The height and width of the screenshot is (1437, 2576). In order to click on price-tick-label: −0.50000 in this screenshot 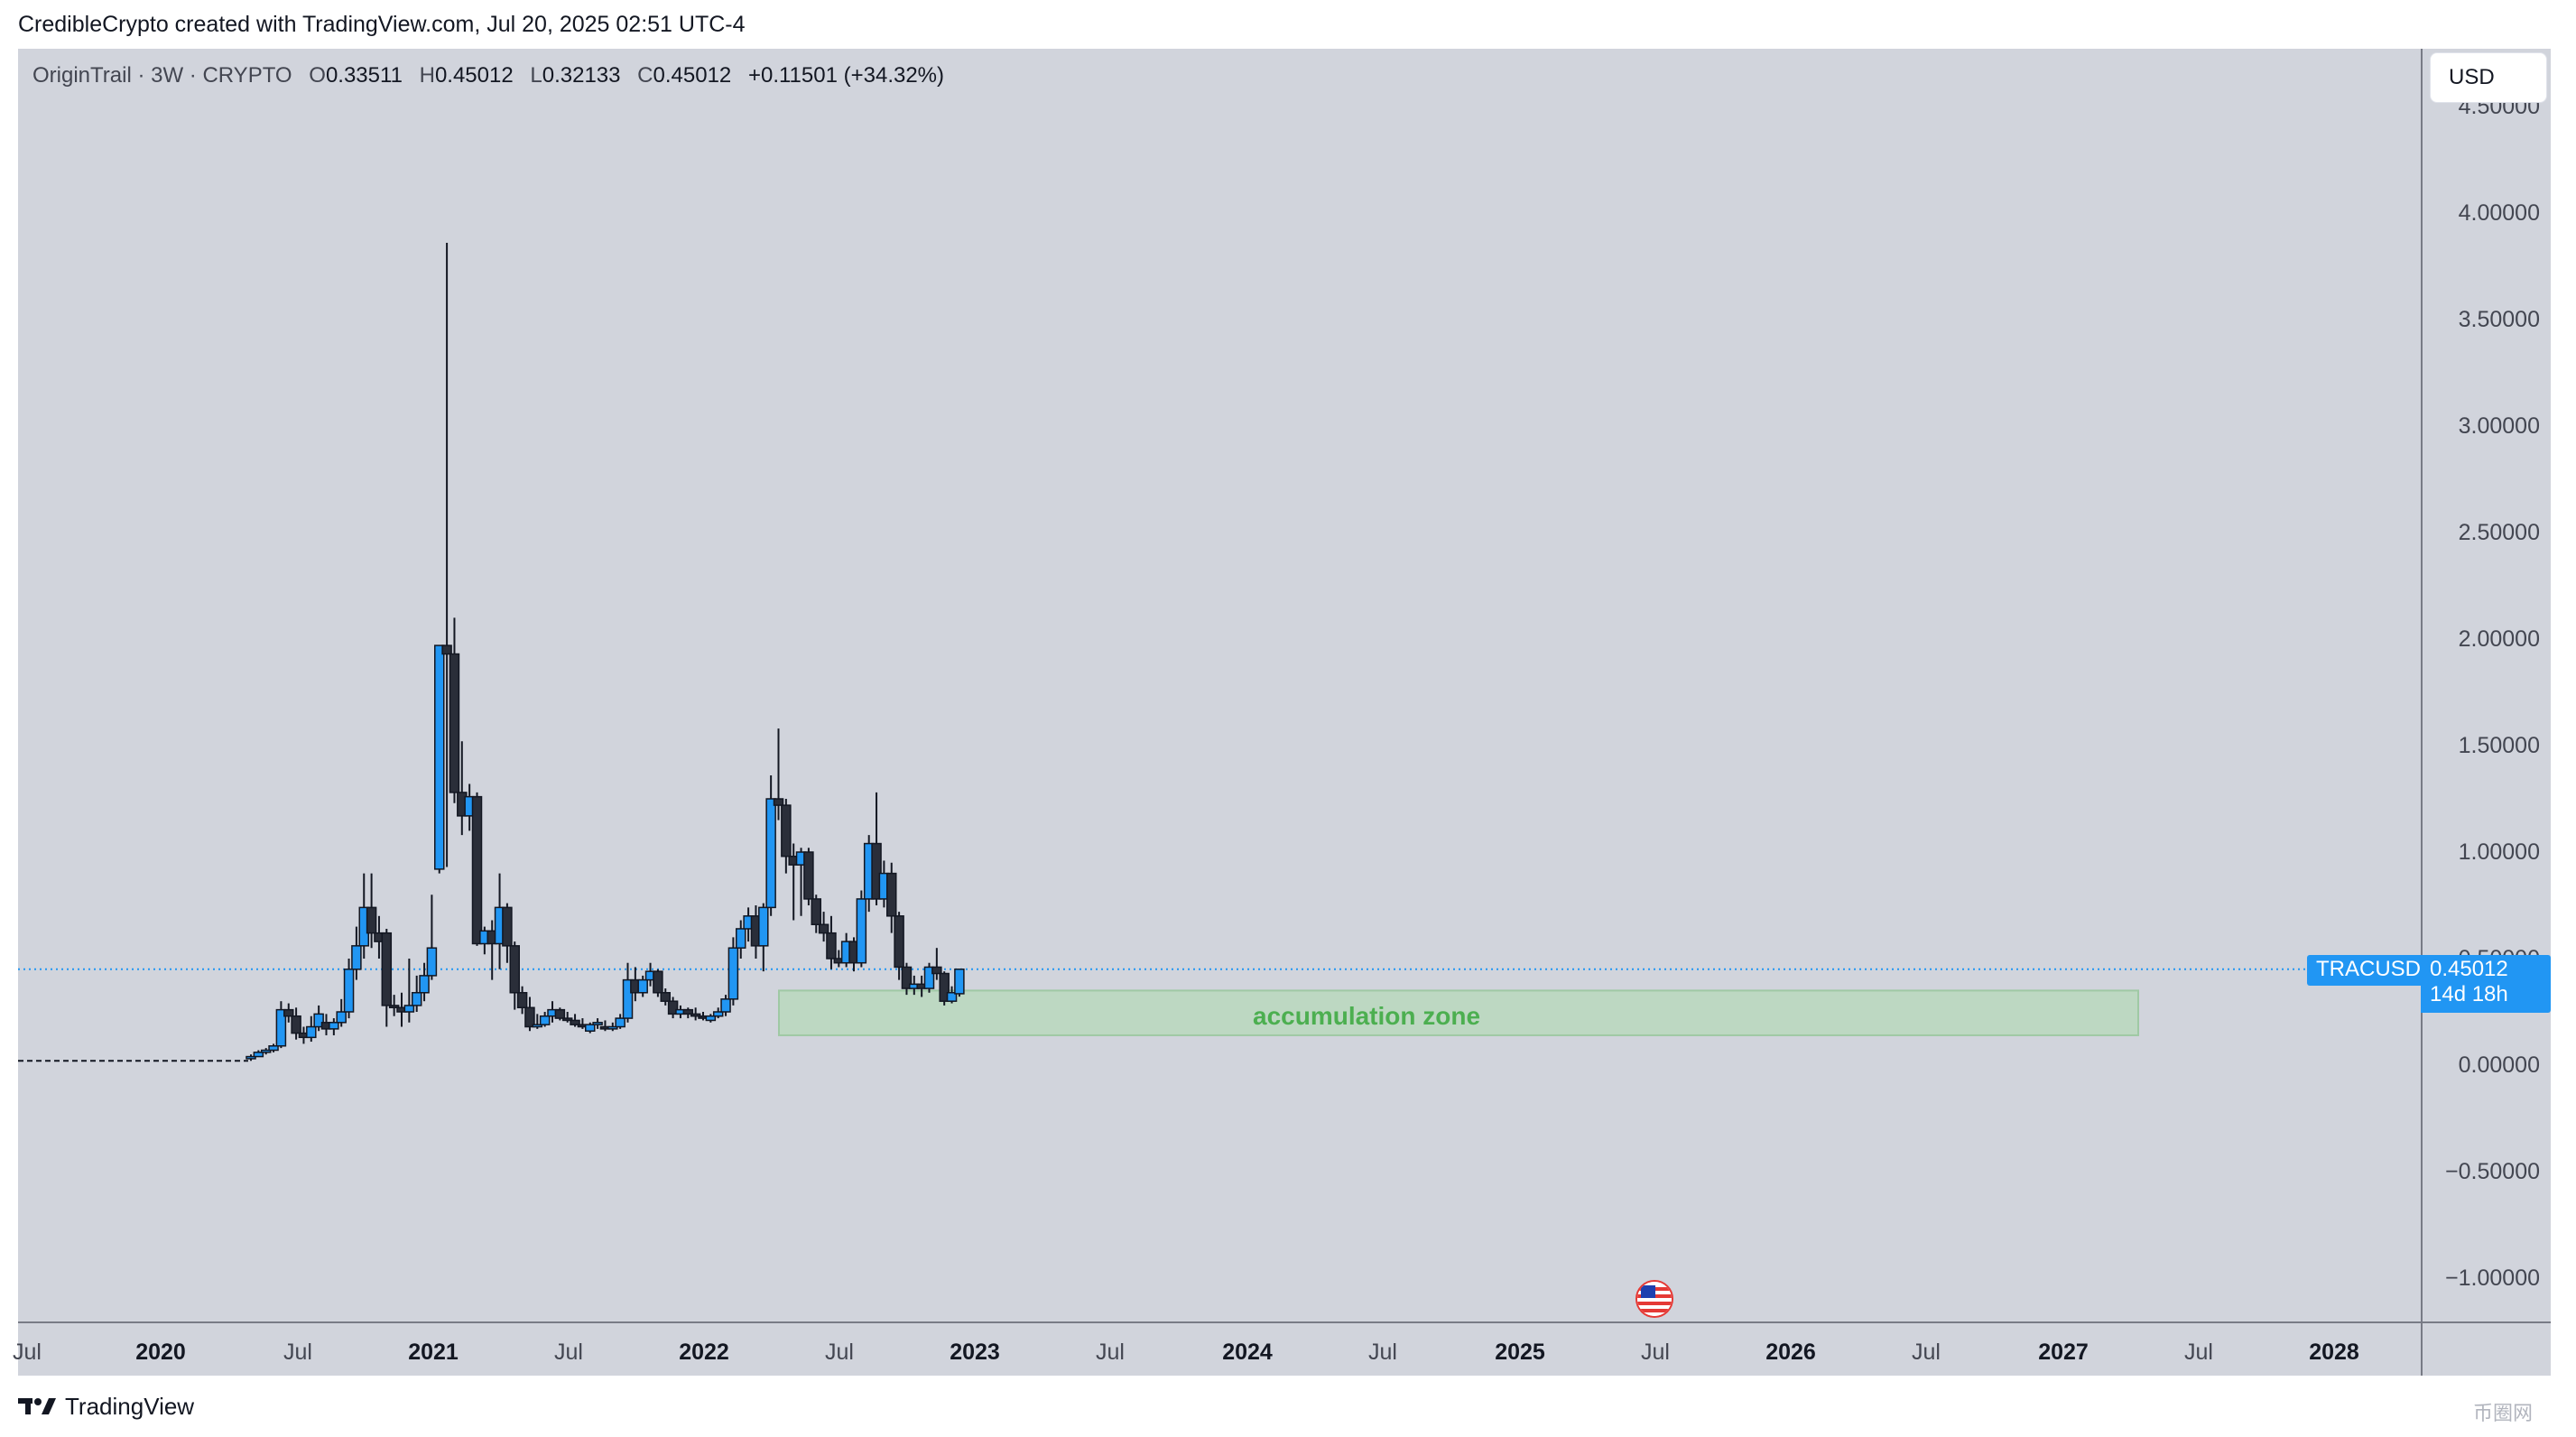, I will do `click(2492, 1171)`.